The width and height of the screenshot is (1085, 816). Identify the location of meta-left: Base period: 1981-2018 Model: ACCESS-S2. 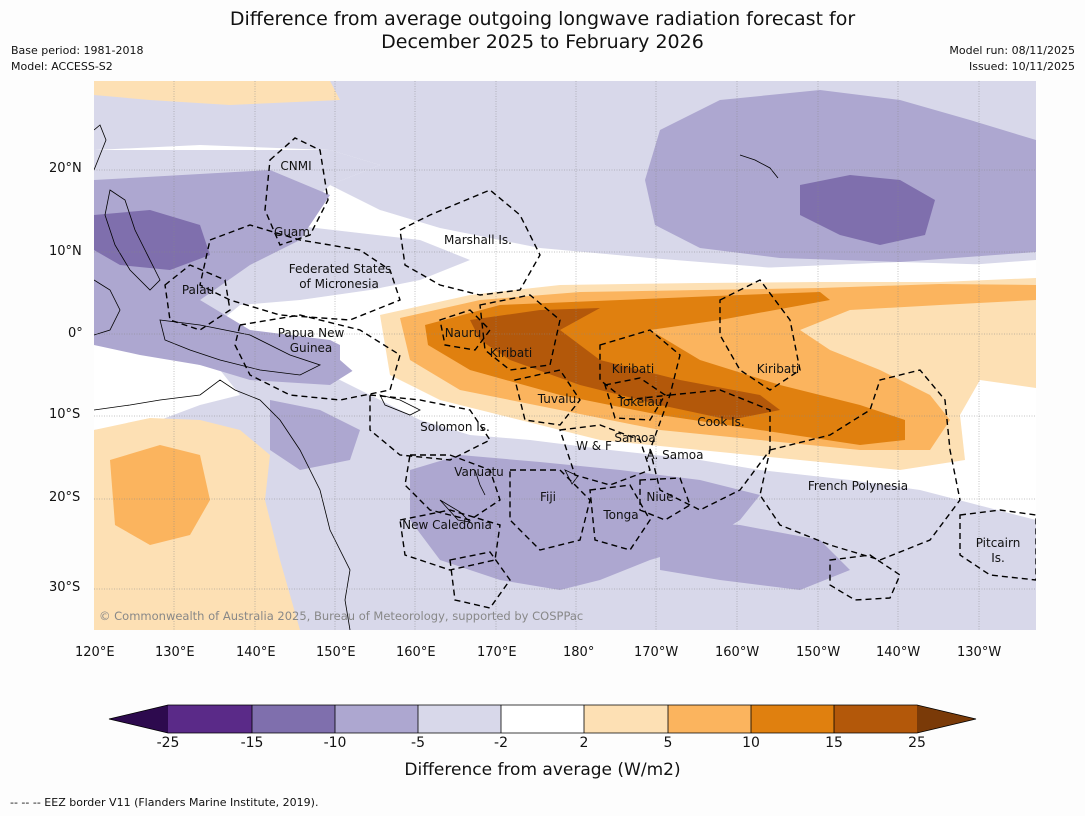
(77, 59).